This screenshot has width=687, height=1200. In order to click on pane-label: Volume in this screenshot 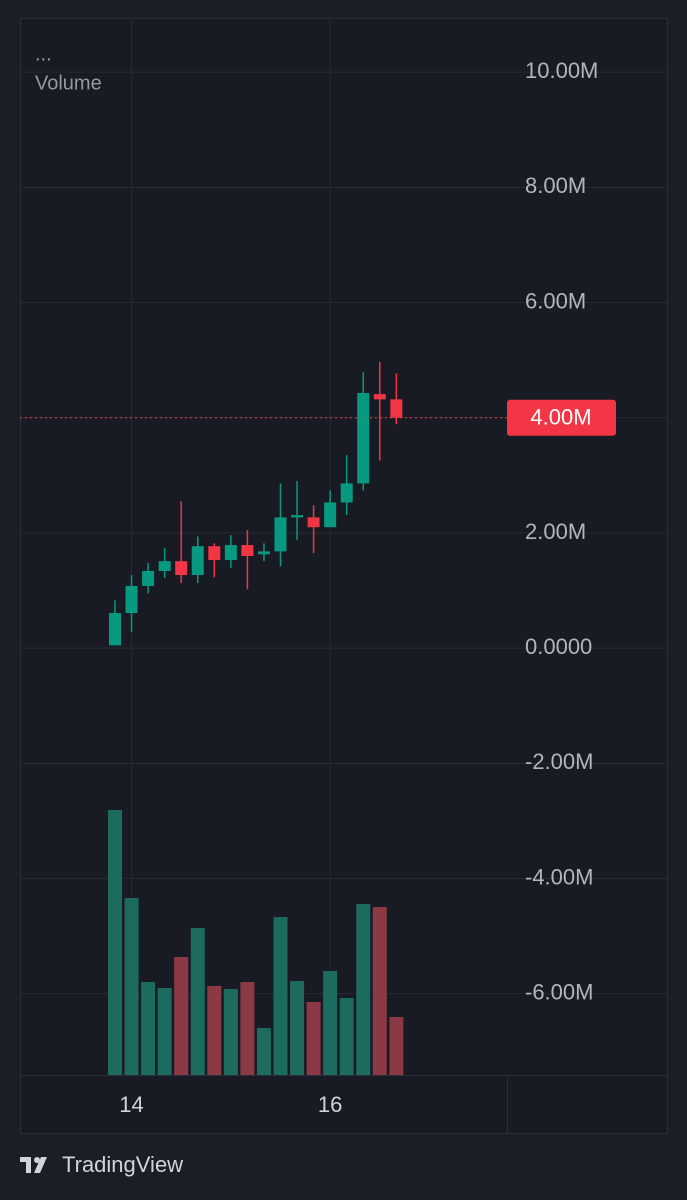, I will do `click(68, 83)`.